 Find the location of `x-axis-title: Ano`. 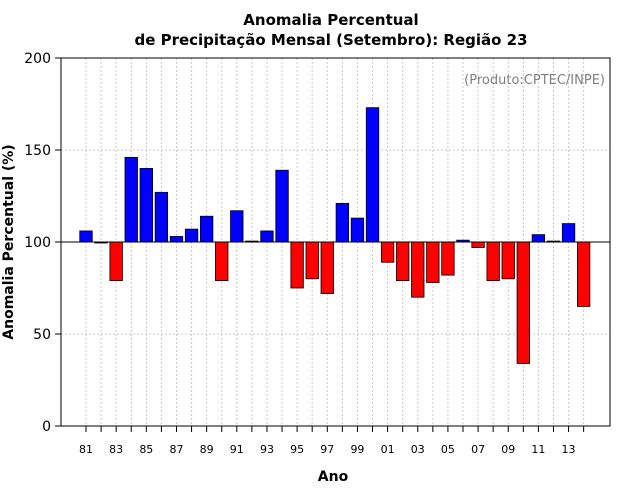

x-axis-title: Ano is located at coordinates (333, 477).